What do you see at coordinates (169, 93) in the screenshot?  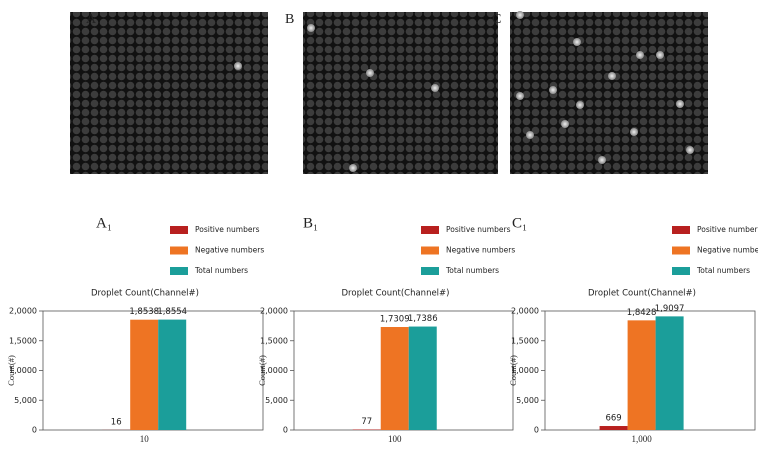 I see `image-a` at bounding box center [169, 93].